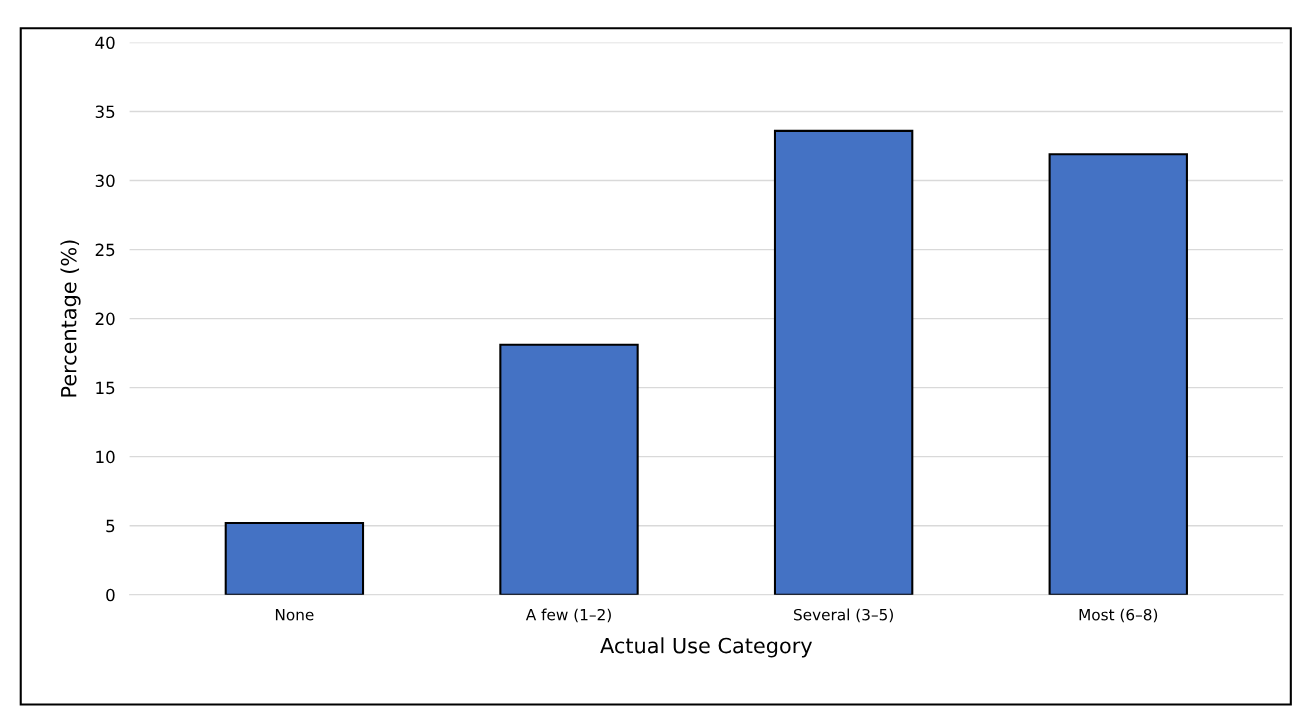  I want to click on y-axis-title: Percentage (%), so click(70, 318).